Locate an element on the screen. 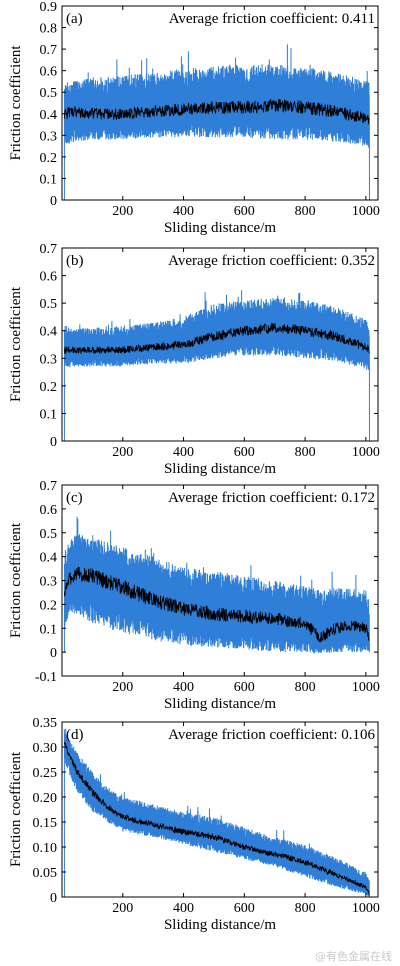  y-tick-label: 0.9 is located at coordinates (49, 7).